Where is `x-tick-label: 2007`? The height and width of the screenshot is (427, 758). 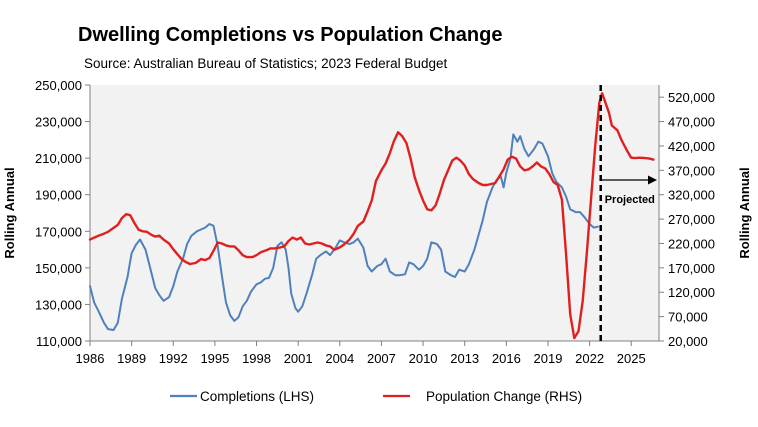 x-tick-label: 2007 is located at coordinates (381, 358).